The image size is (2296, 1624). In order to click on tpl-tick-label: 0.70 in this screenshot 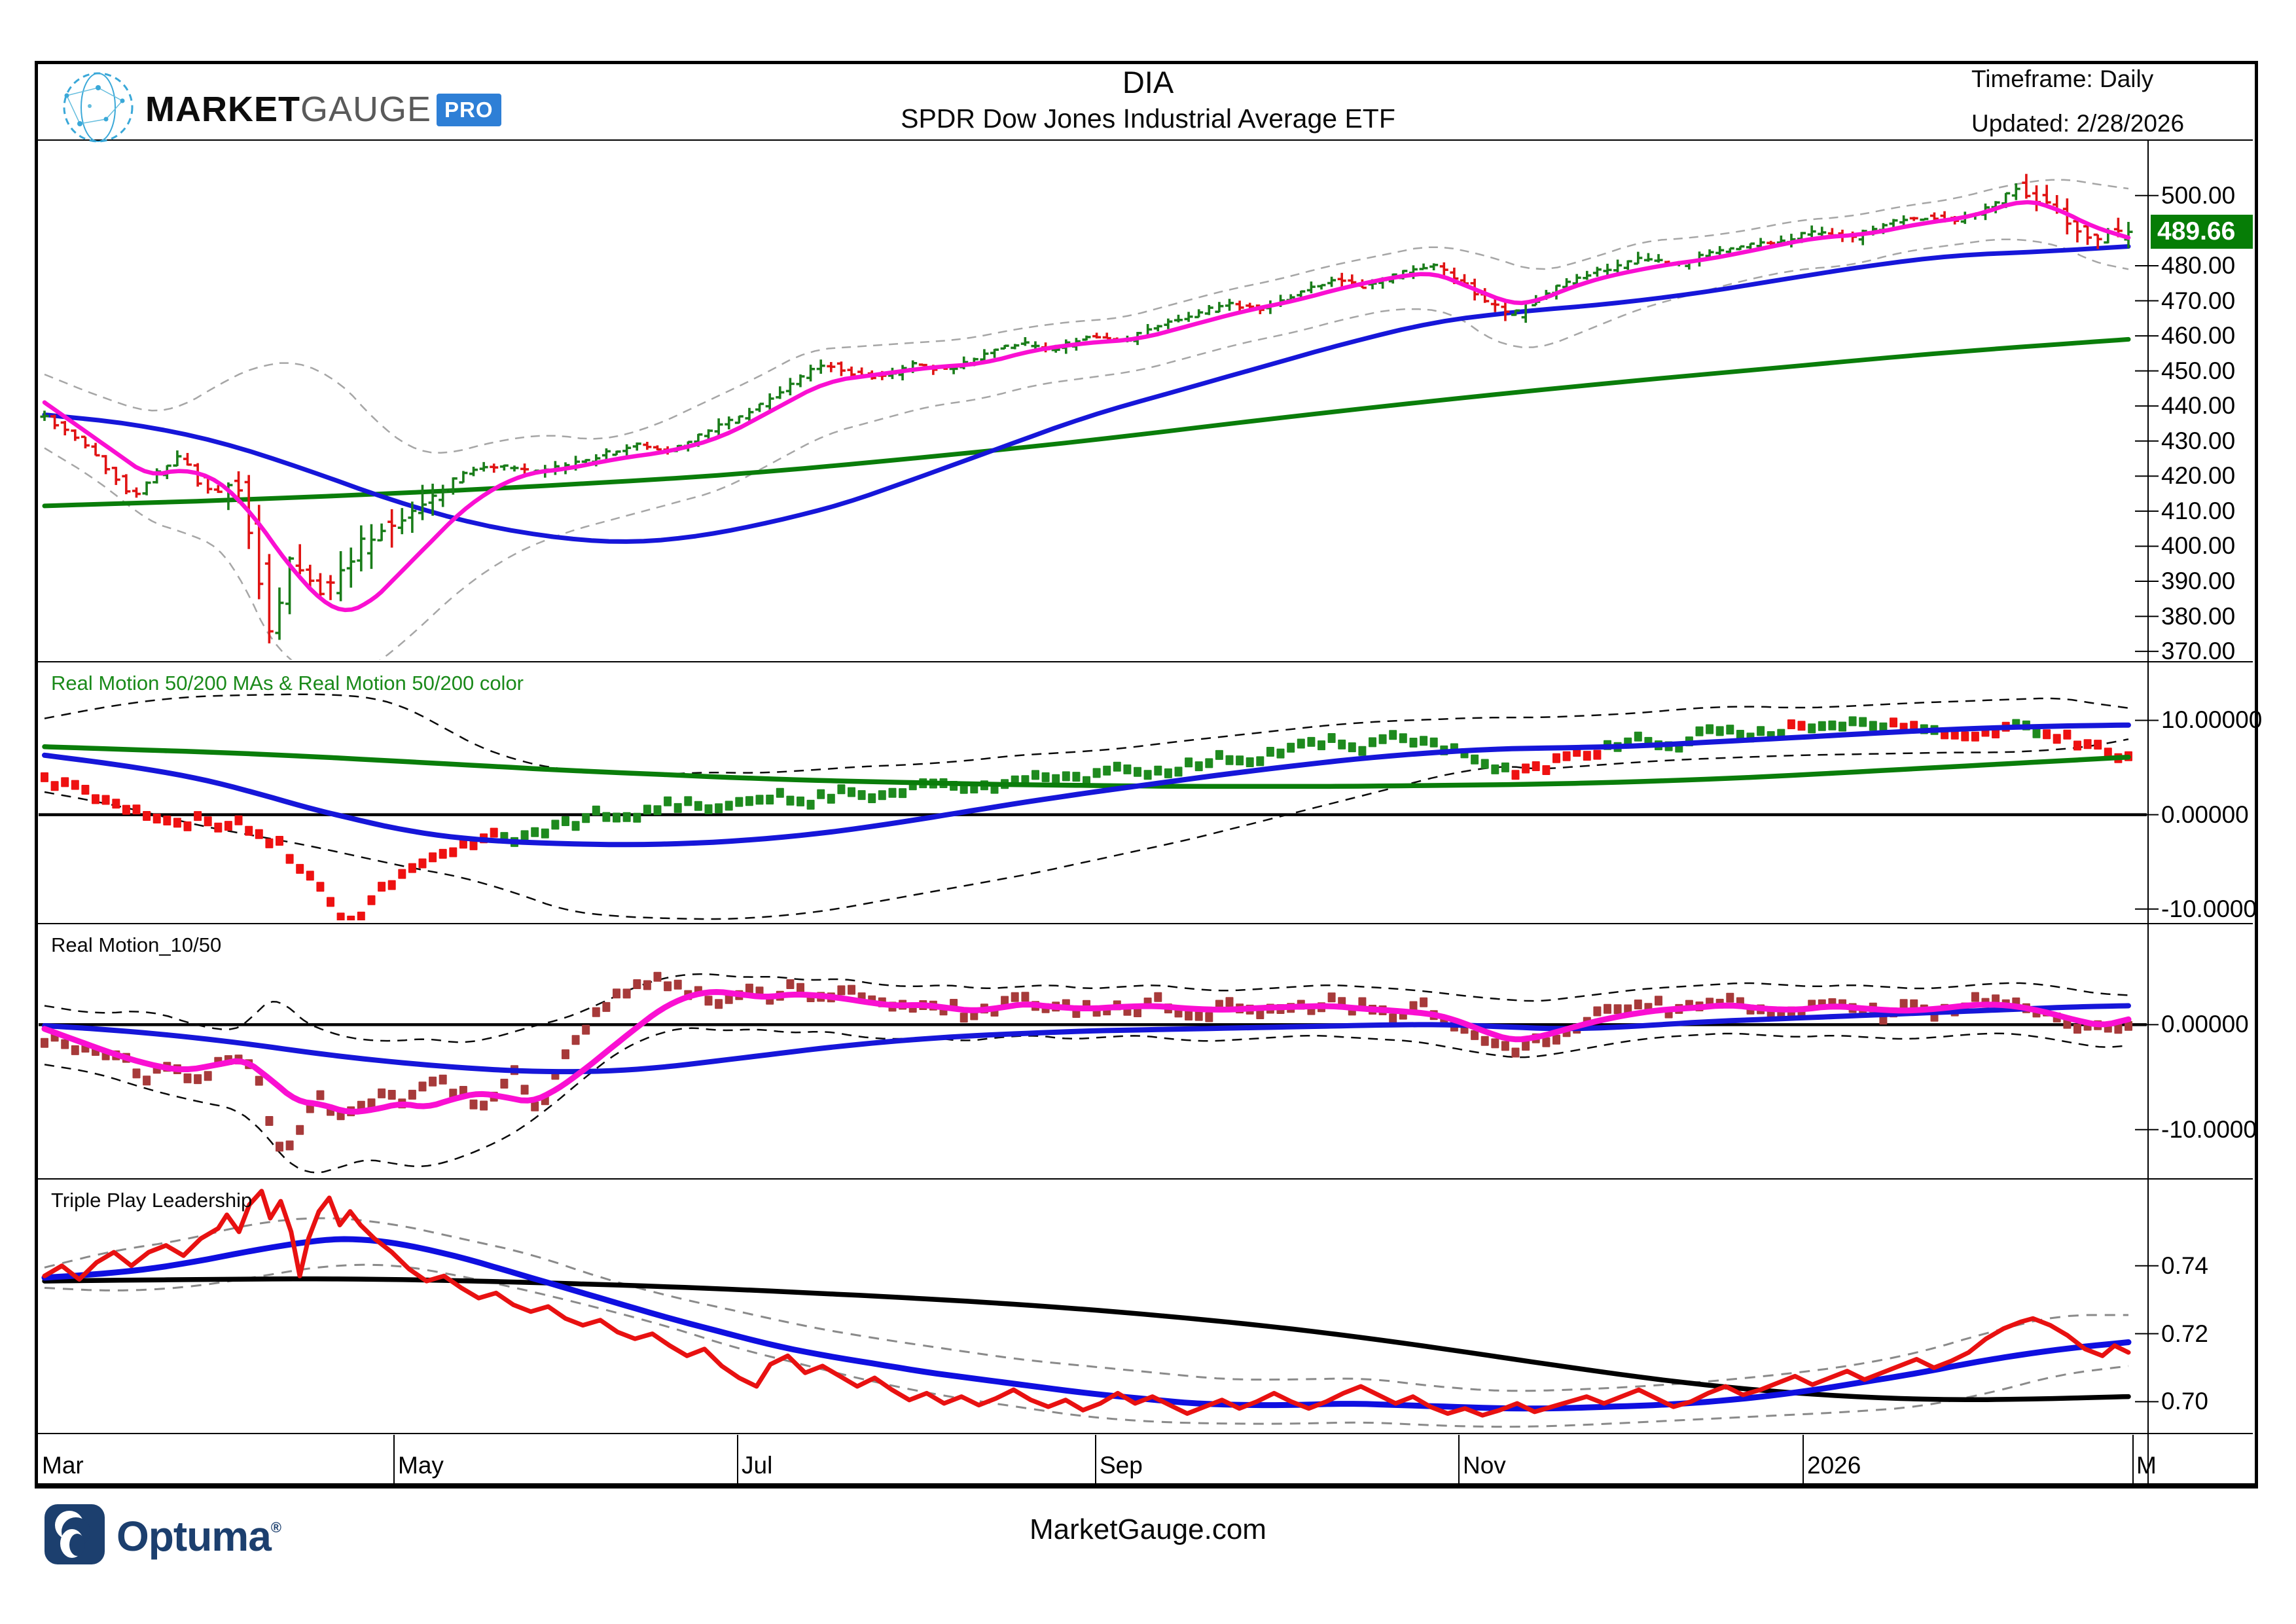, I will do `click(2185, 1401)`.